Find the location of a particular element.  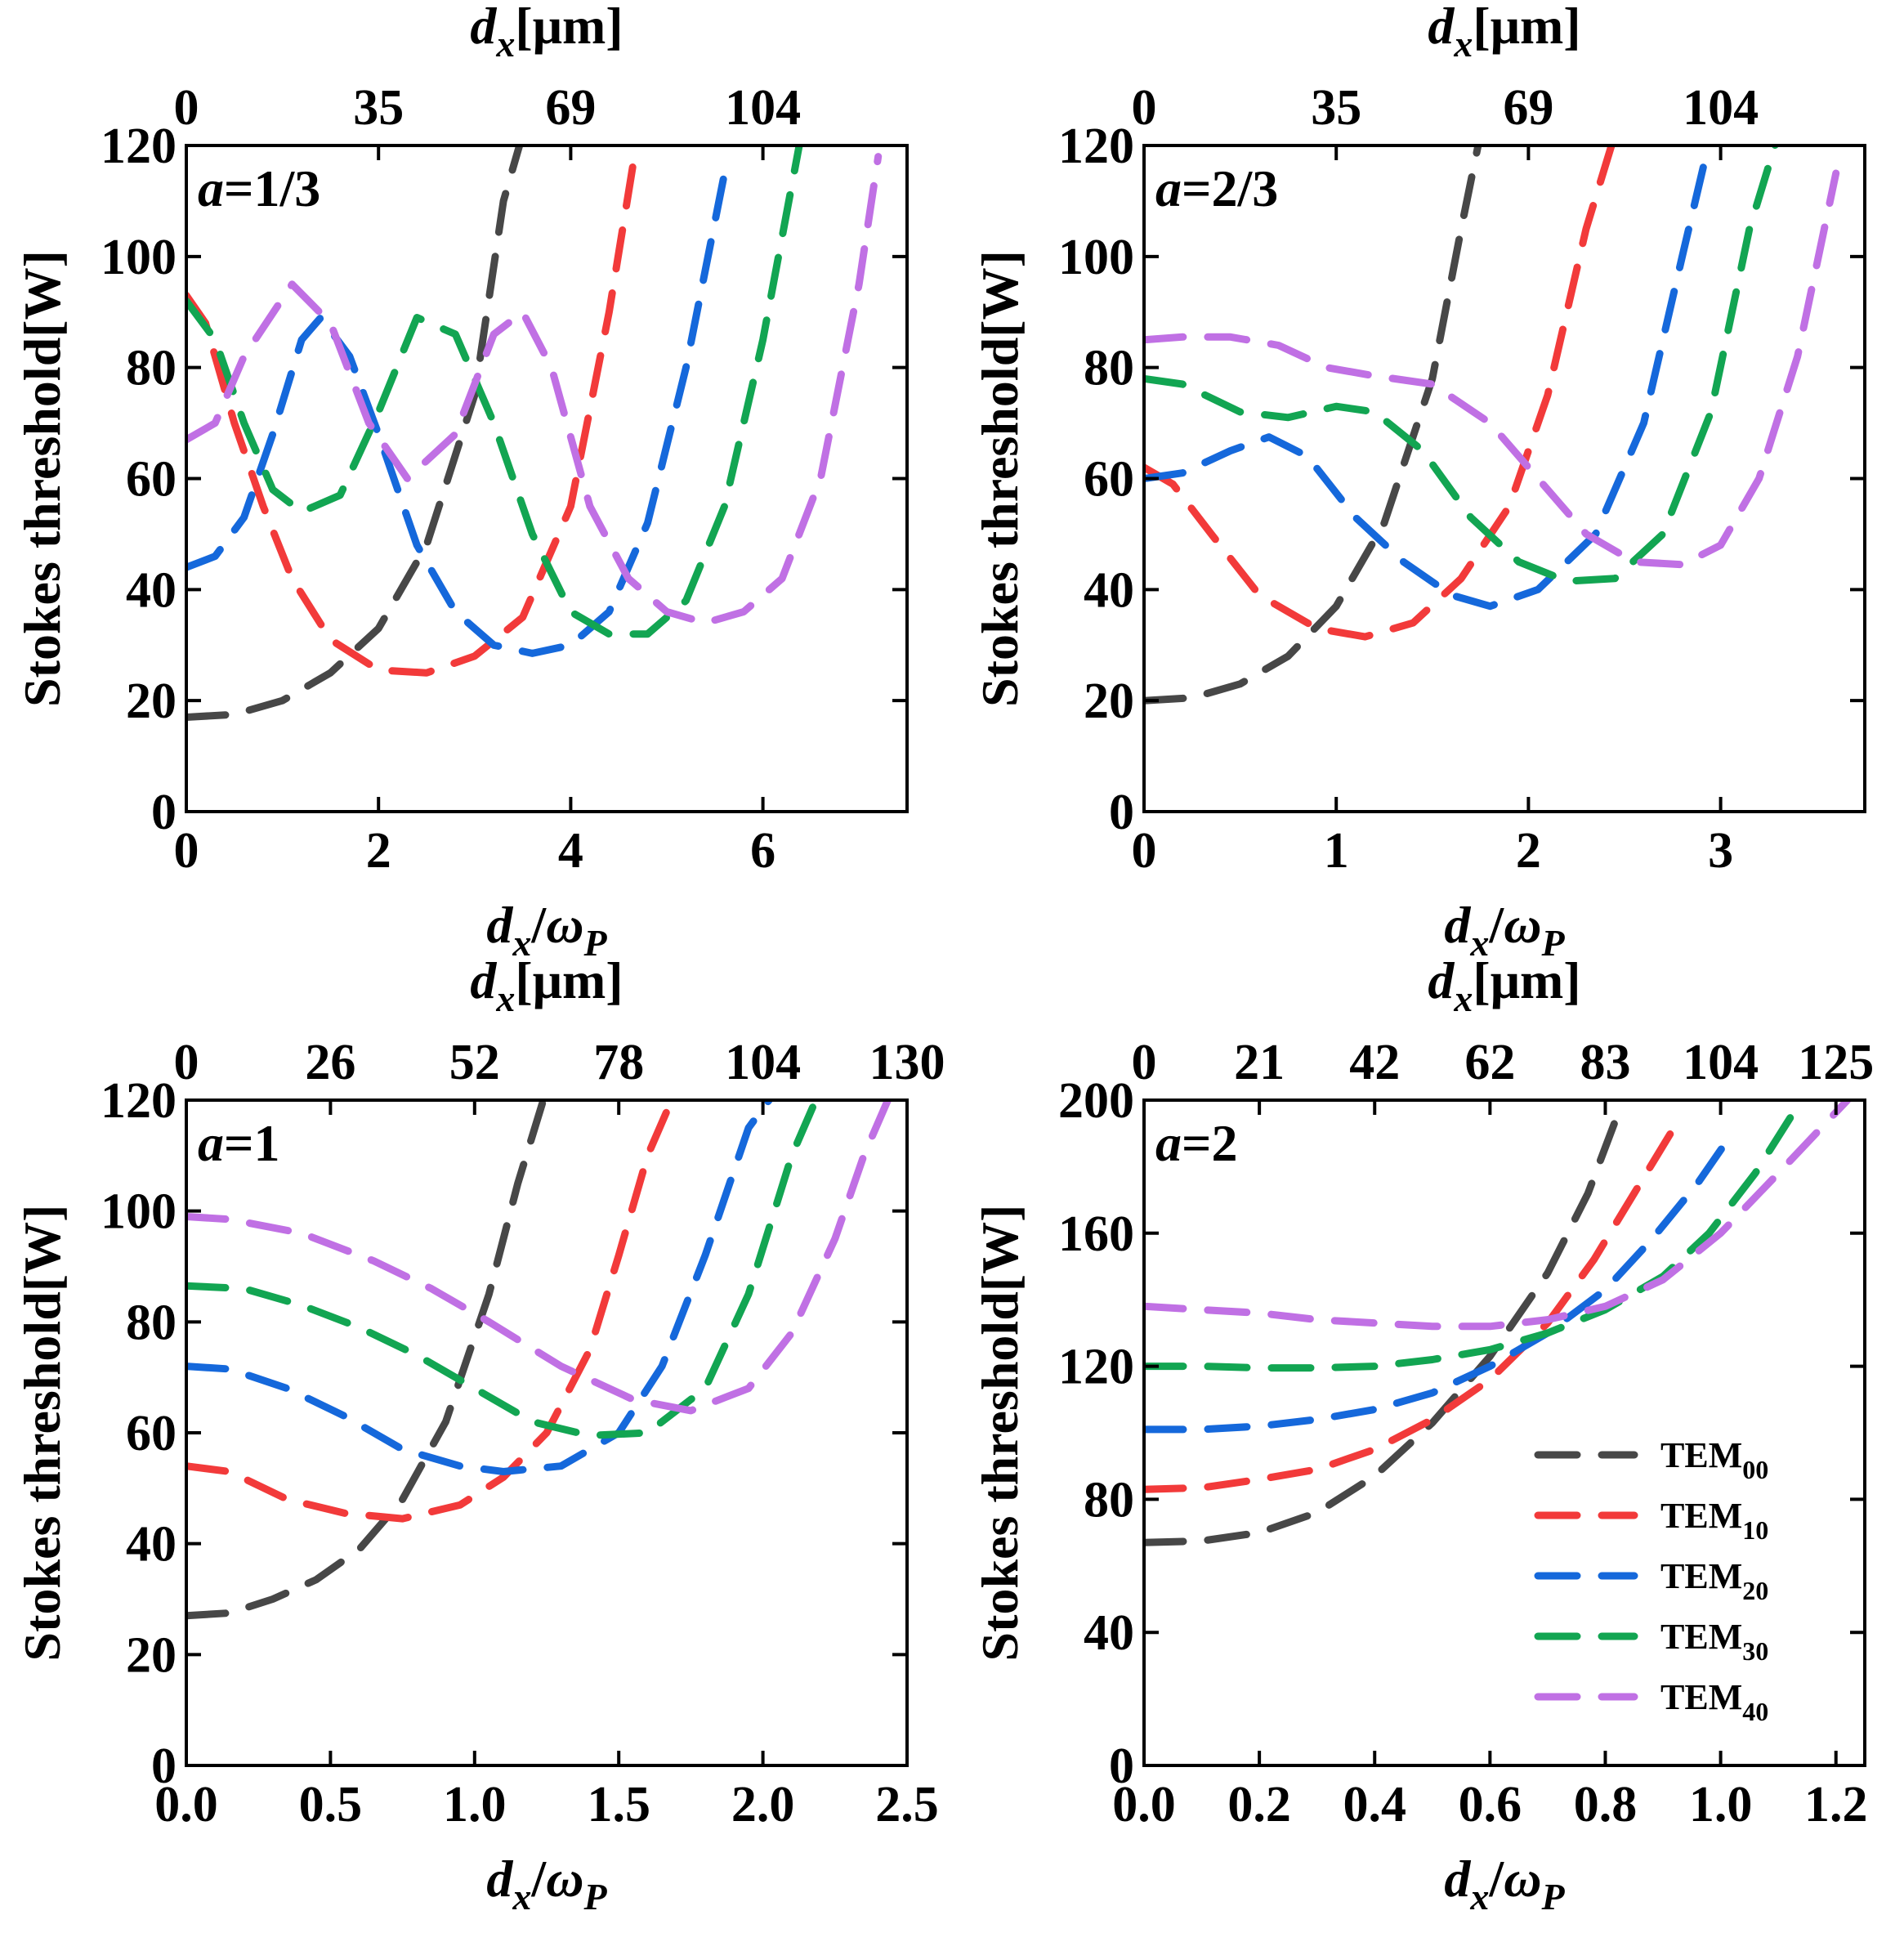

x-tick-label: 2.0 is located at coordinates (763, 1804).